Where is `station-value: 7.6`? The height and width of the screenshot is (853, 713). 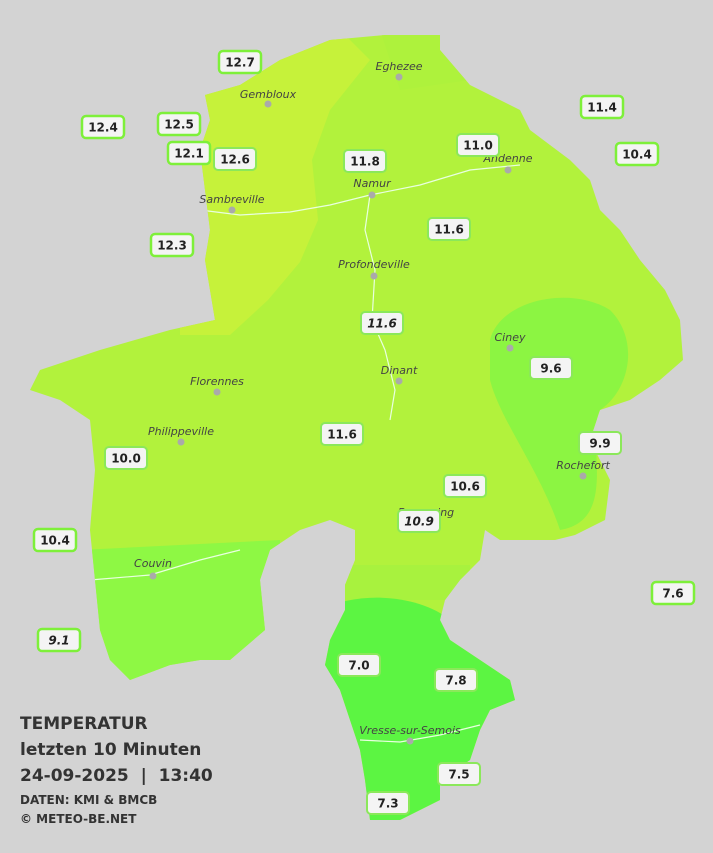
station-value: 7.6 is located at coordinates (672, 594).